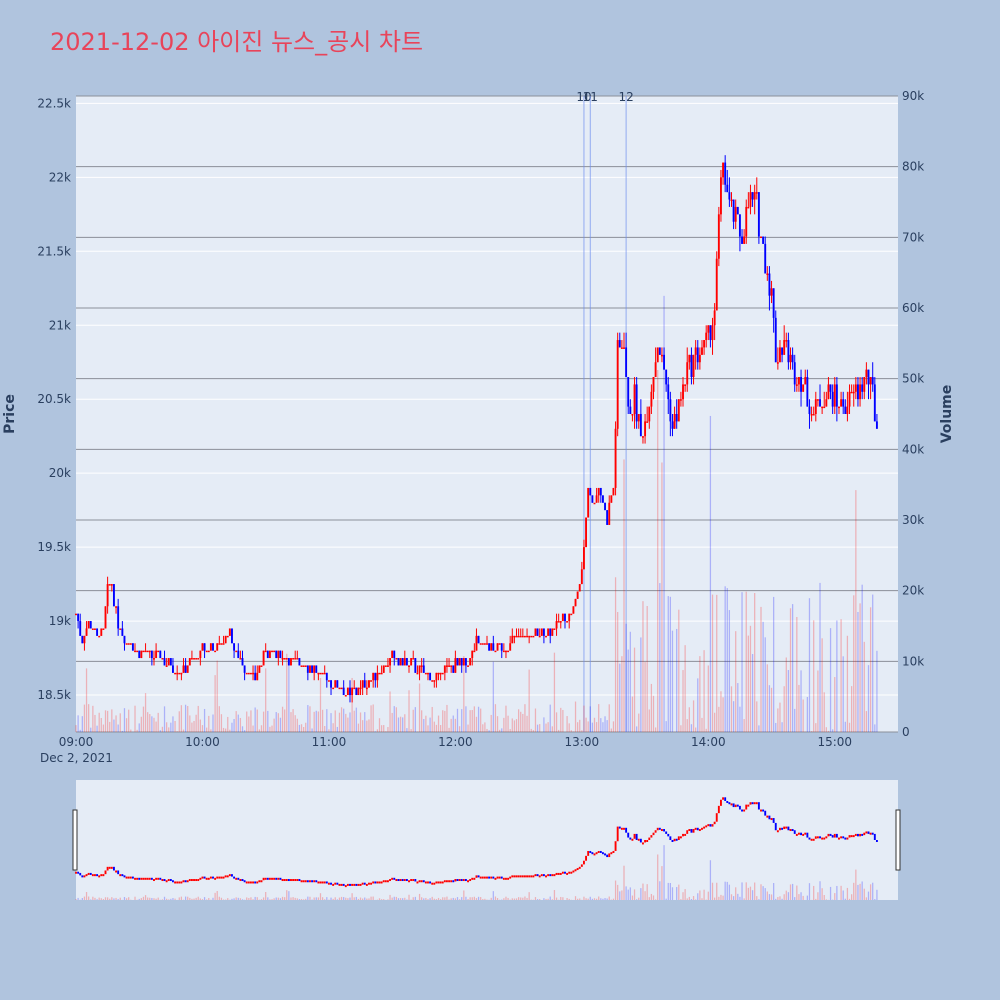  I want to click on range-slider, so click(487, 840).